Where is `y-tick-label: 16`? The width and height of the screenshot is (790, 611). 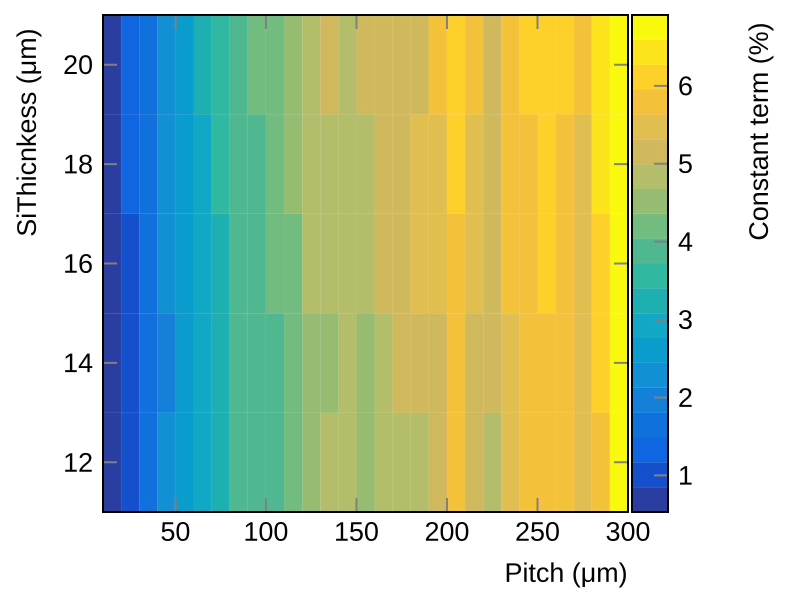
y-tick-label: 16 is located at coordinates (78, 264).